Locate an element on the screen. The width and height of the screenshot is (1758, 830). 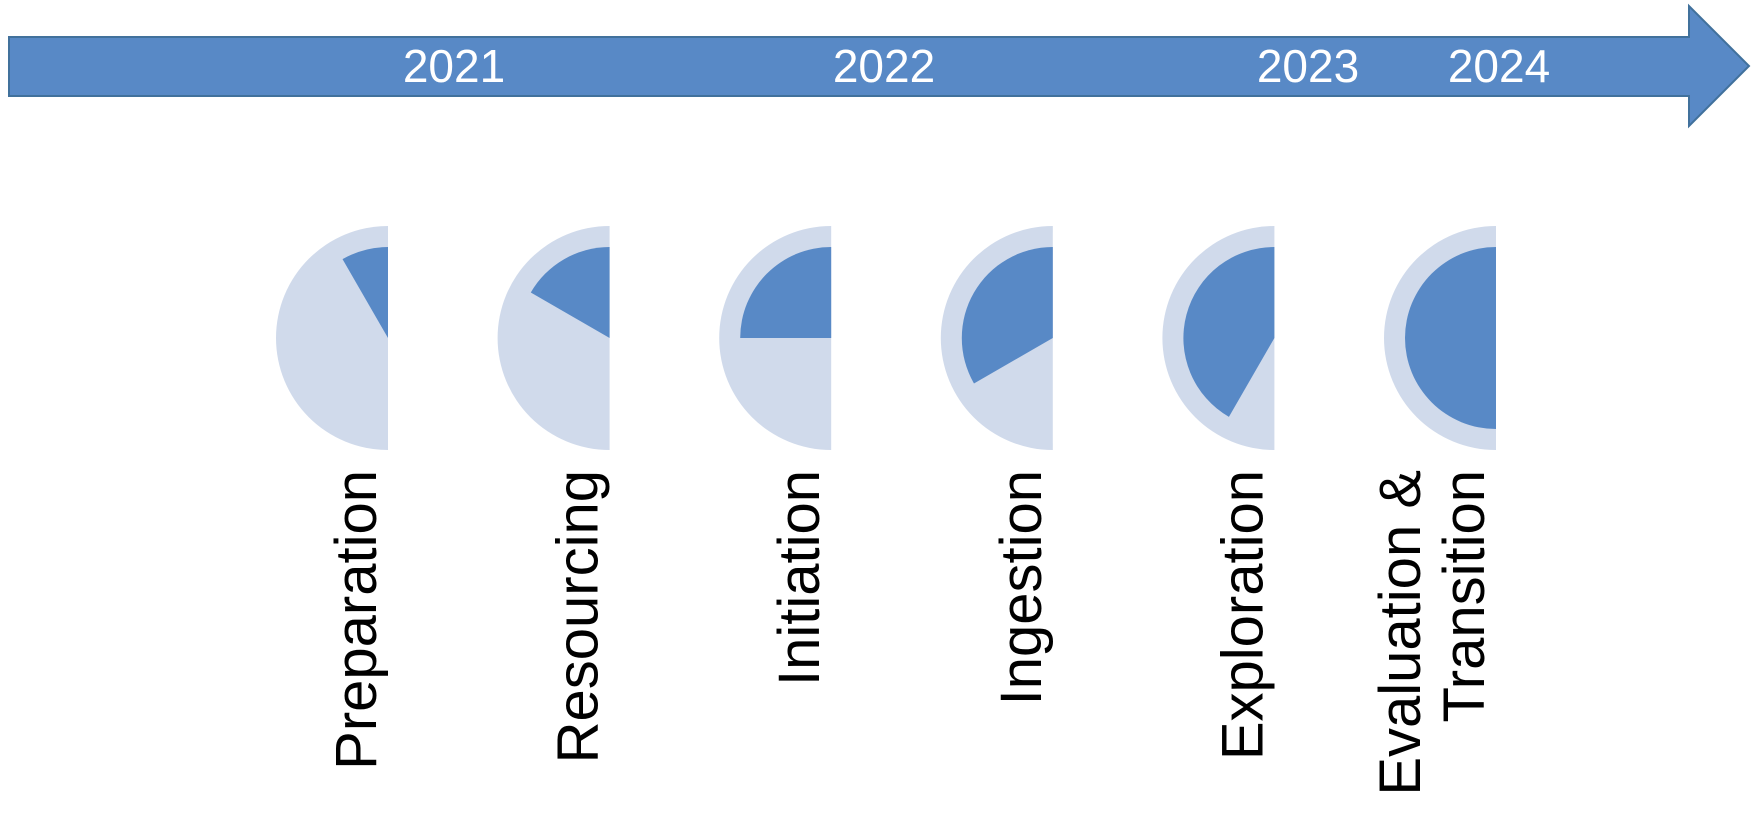
phase-item: Initiation is located at coordinates (775, 456).